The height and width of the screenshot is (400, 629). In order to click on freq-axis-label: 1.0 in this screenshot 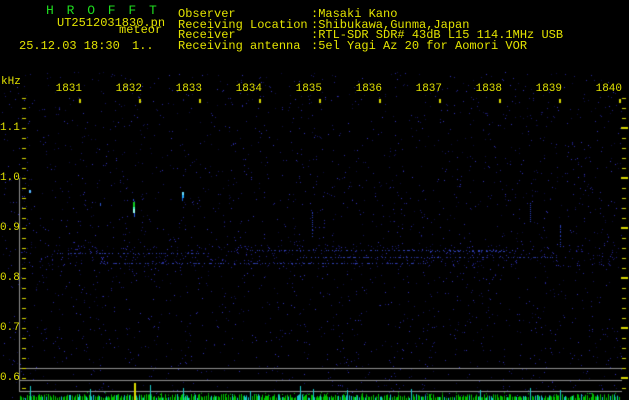, I will do `click(10, 178)`.